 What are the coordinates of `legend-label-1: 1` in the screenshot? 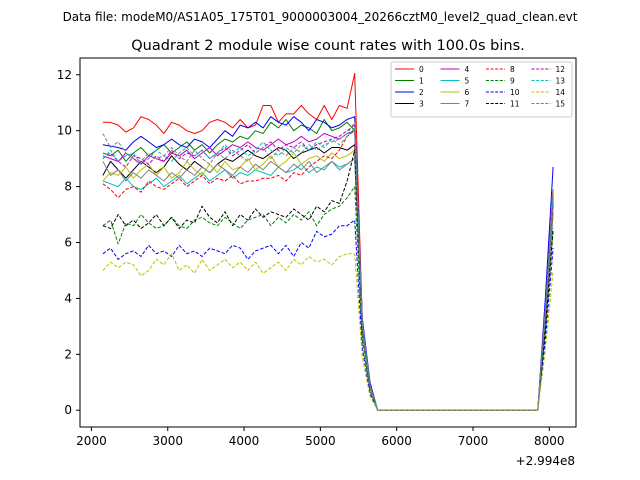 It's located at (421, 81).